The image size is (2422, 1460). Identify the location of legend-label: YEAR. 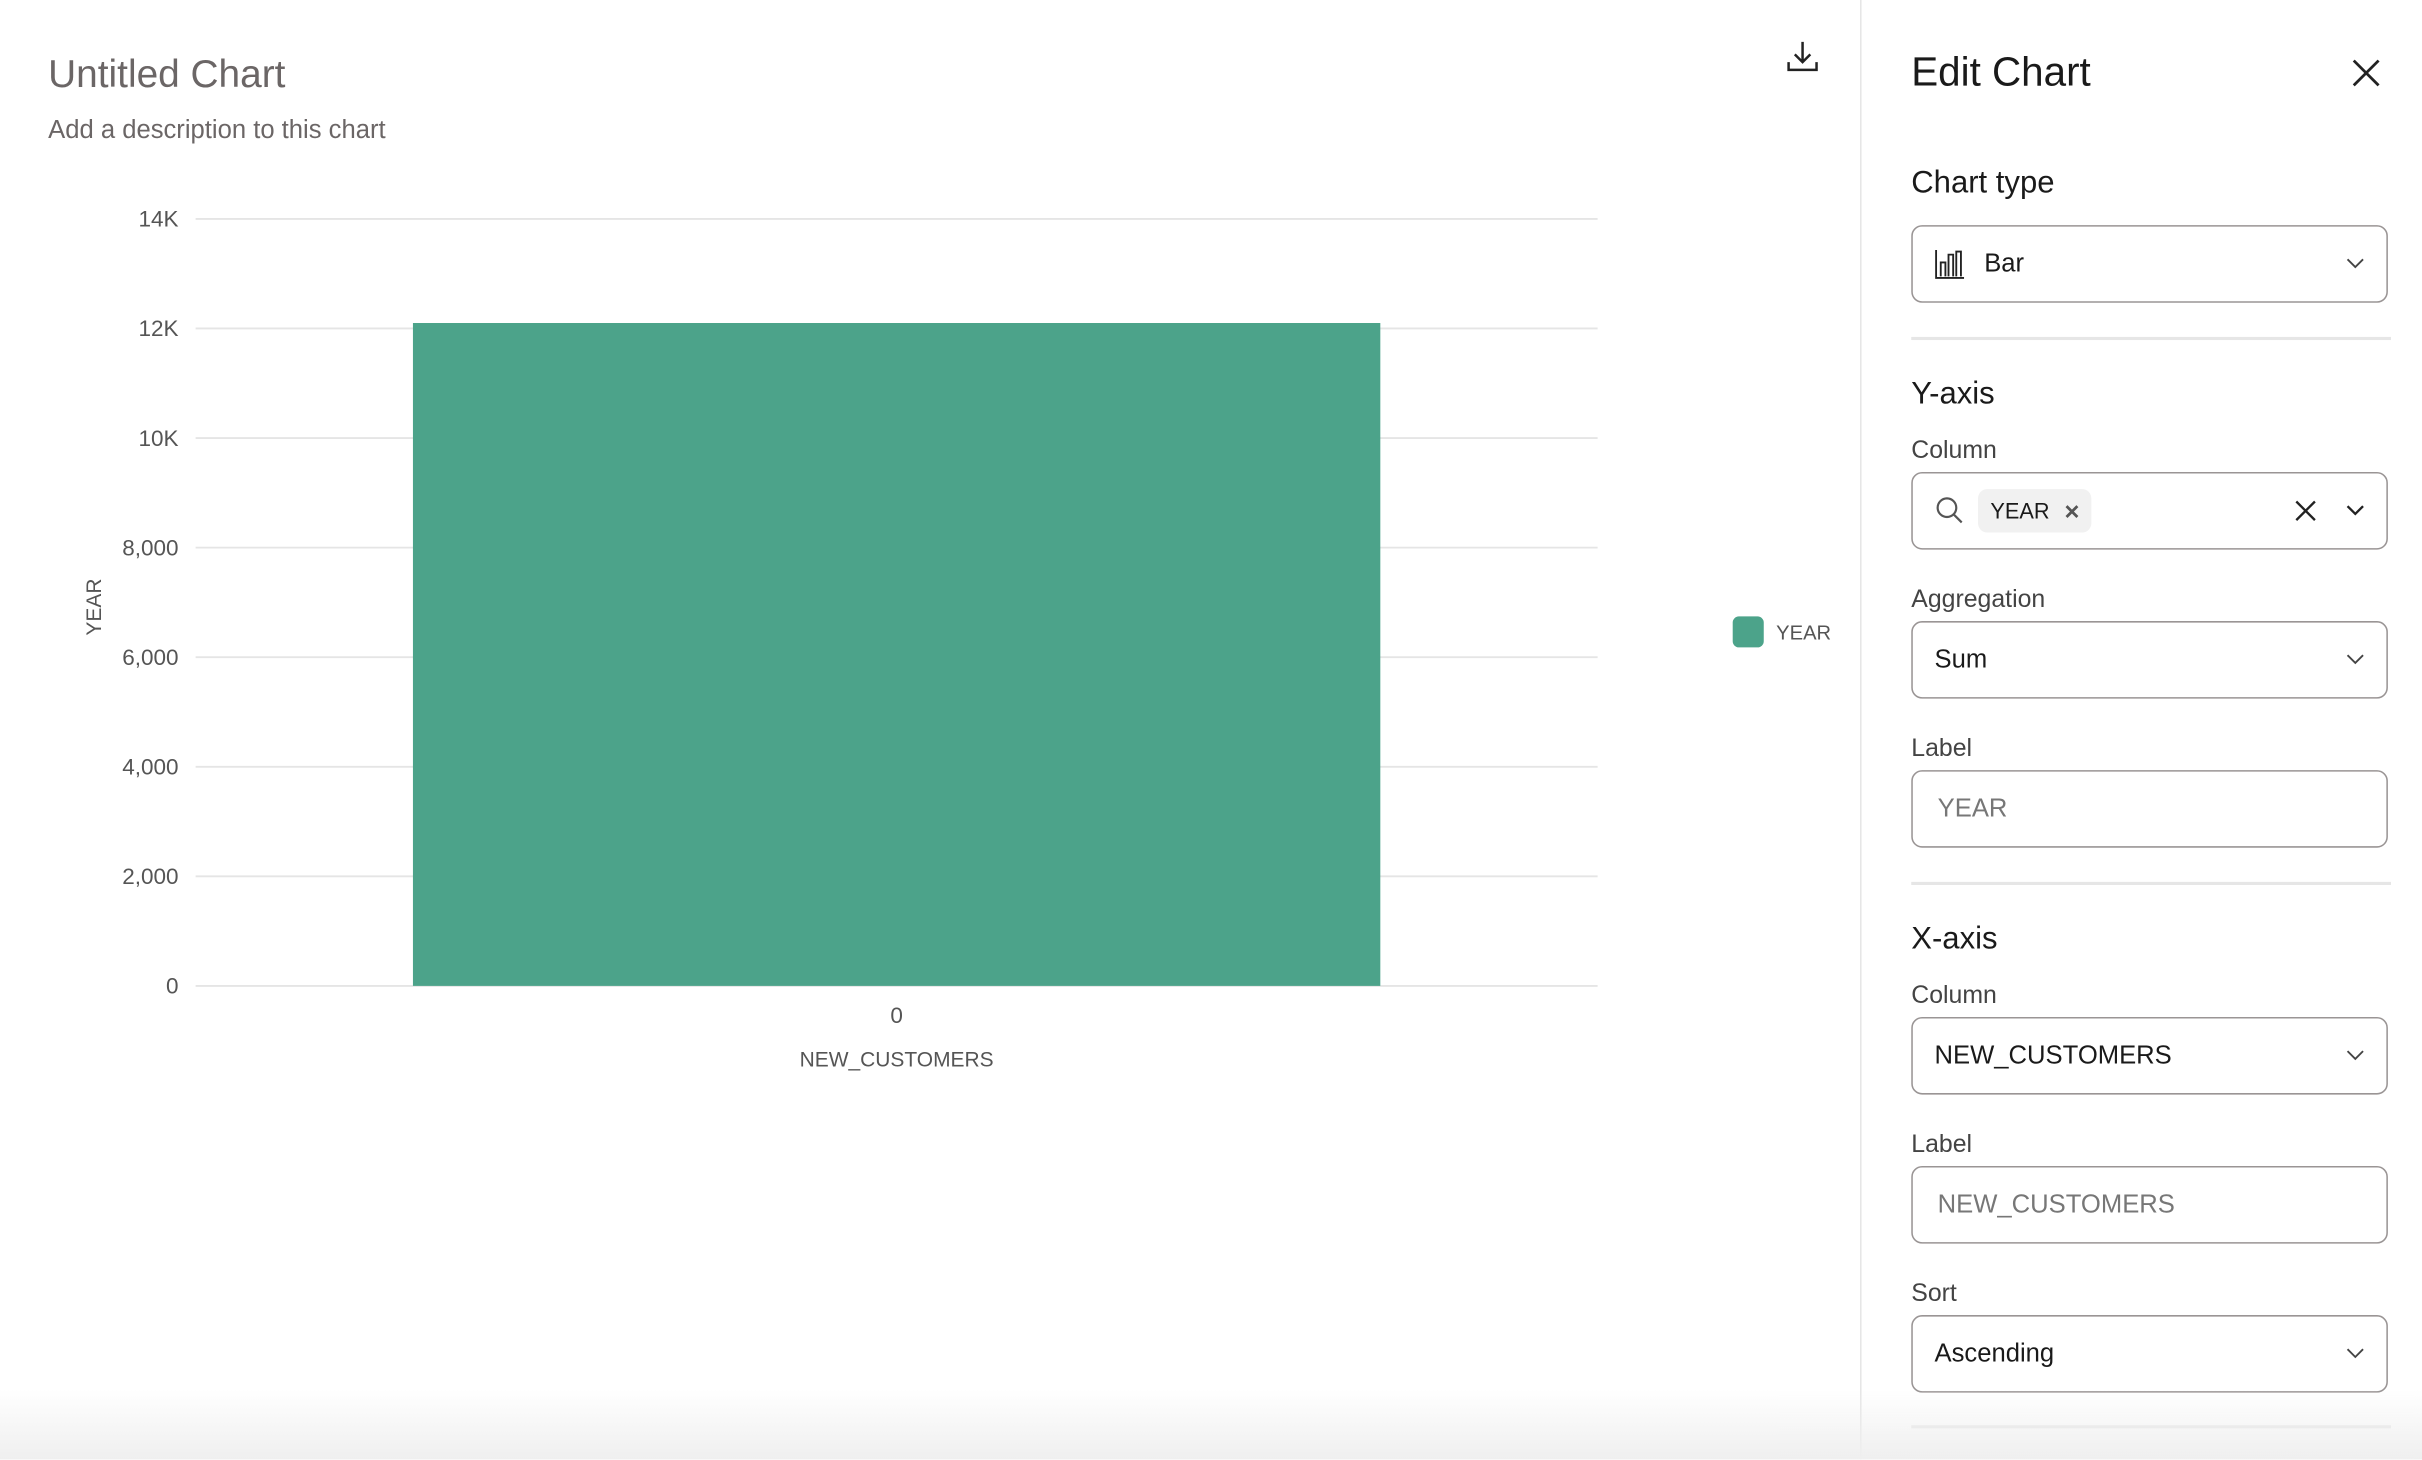
(1804, 632).